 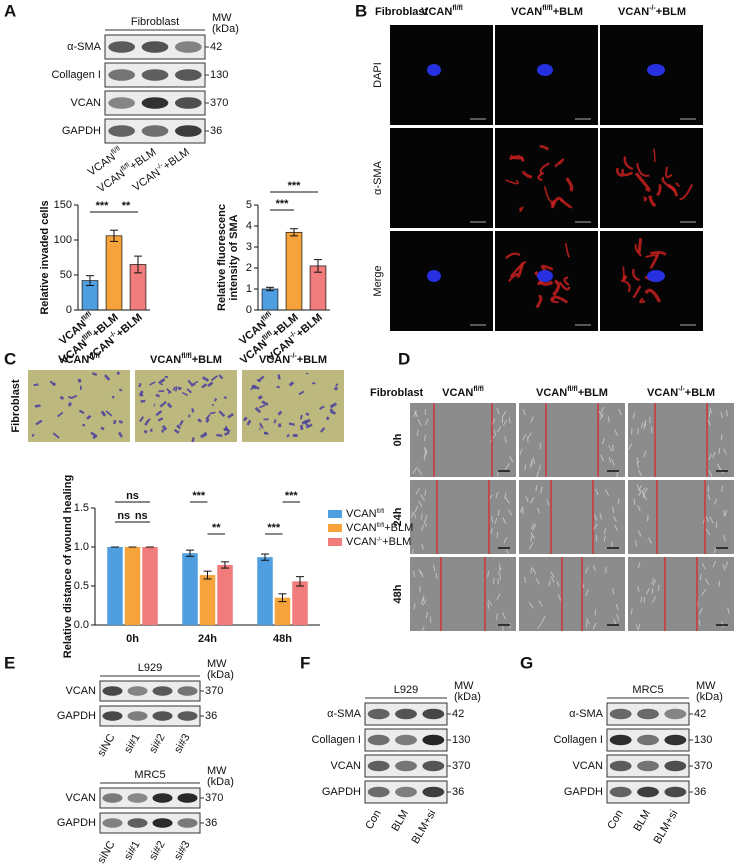 I want to click on mw-value: 42, so click(x=700, y=714).